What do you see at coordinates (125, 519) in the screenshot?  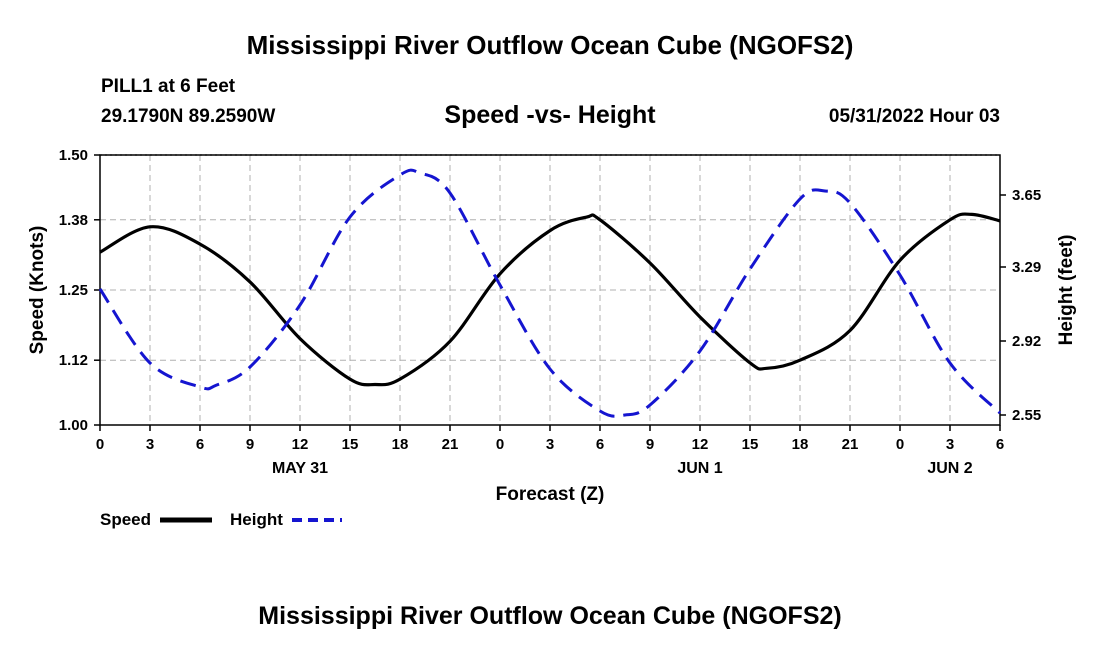 I see `legend-speed-label: Speed` at bounding box center [125, 519].